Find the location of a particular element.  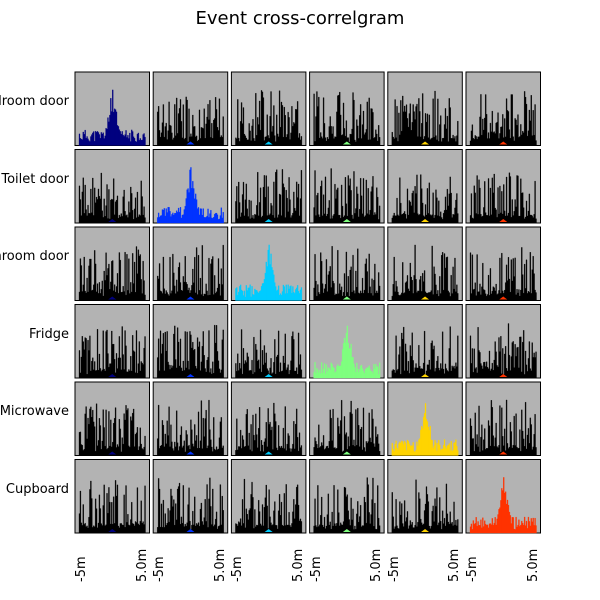

row-label: Bathroom door is located at coordinates (34, 256).